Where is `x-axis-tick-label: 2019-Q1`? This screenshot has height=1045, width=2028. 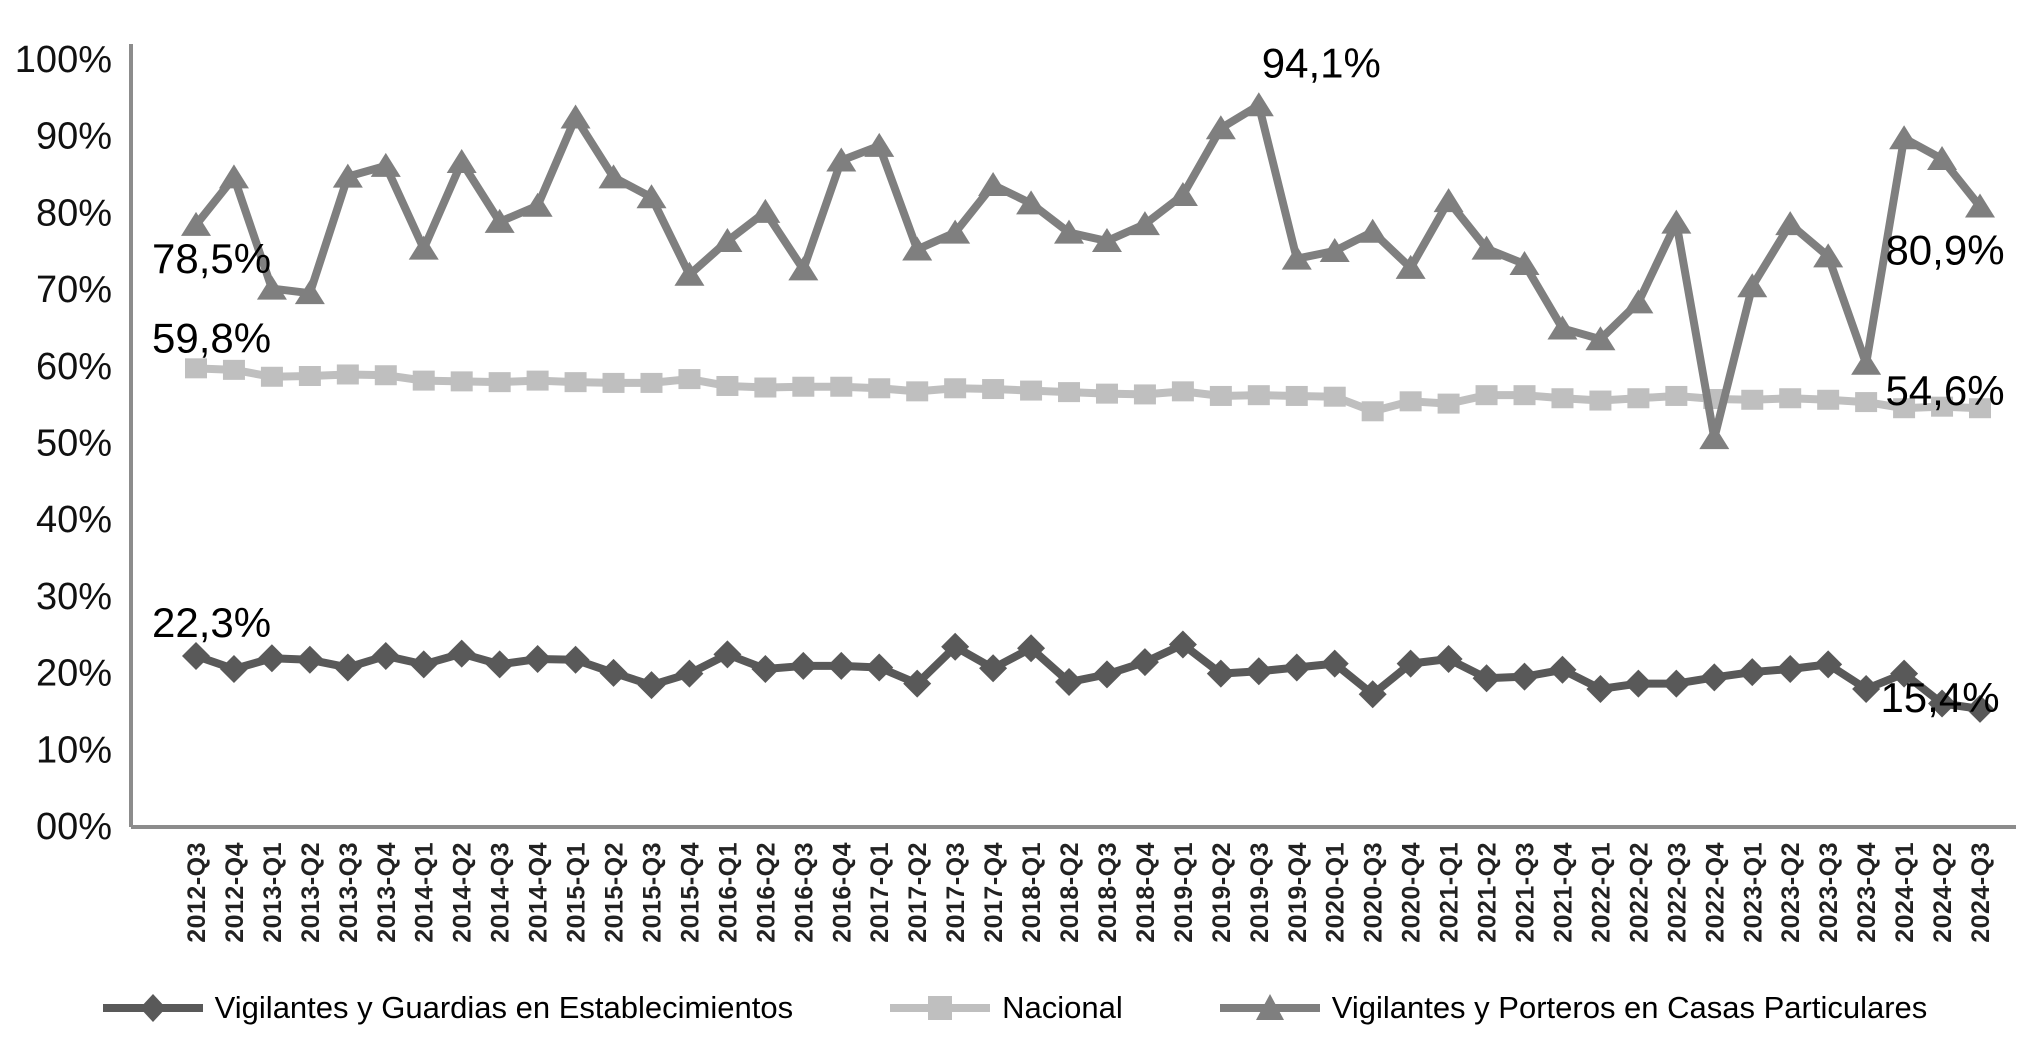
x-axis-tick-label: 2019-Q1 is located at coordinates (1184, 892).